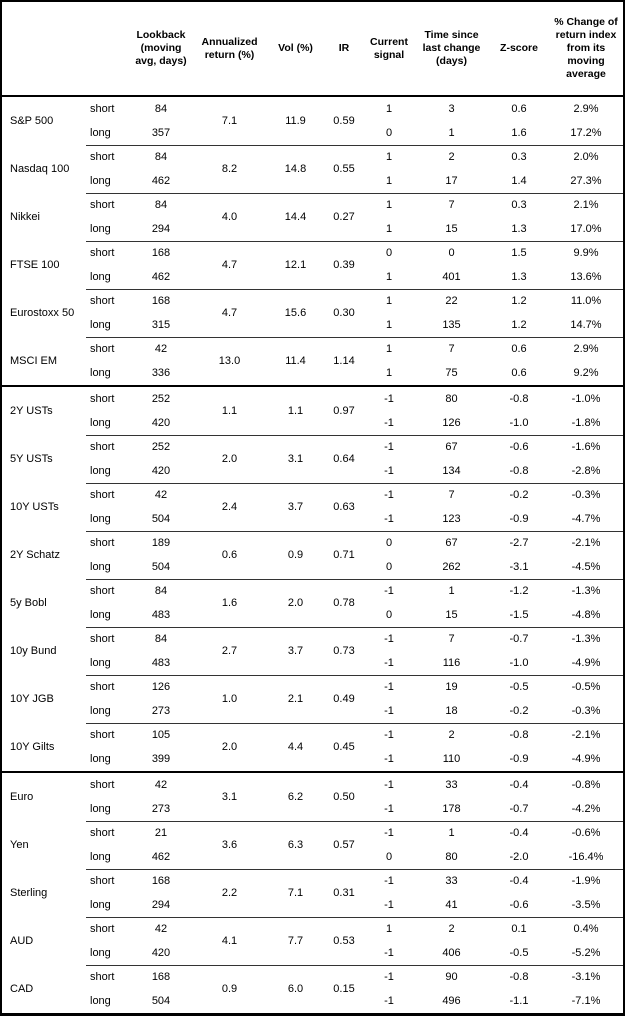  I want to click on z-score-value: 1.6, so click(519, 133).